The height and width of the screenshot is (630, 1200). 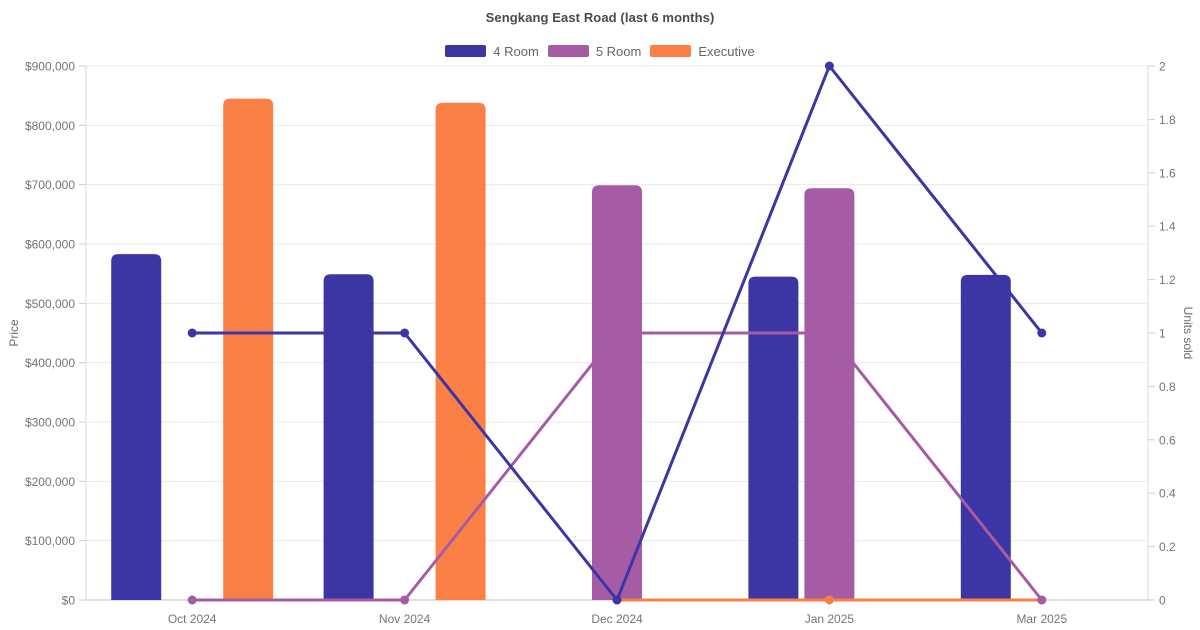 I want to click on left-axis-tick-label: $300,000, so click(x=50, y=423).